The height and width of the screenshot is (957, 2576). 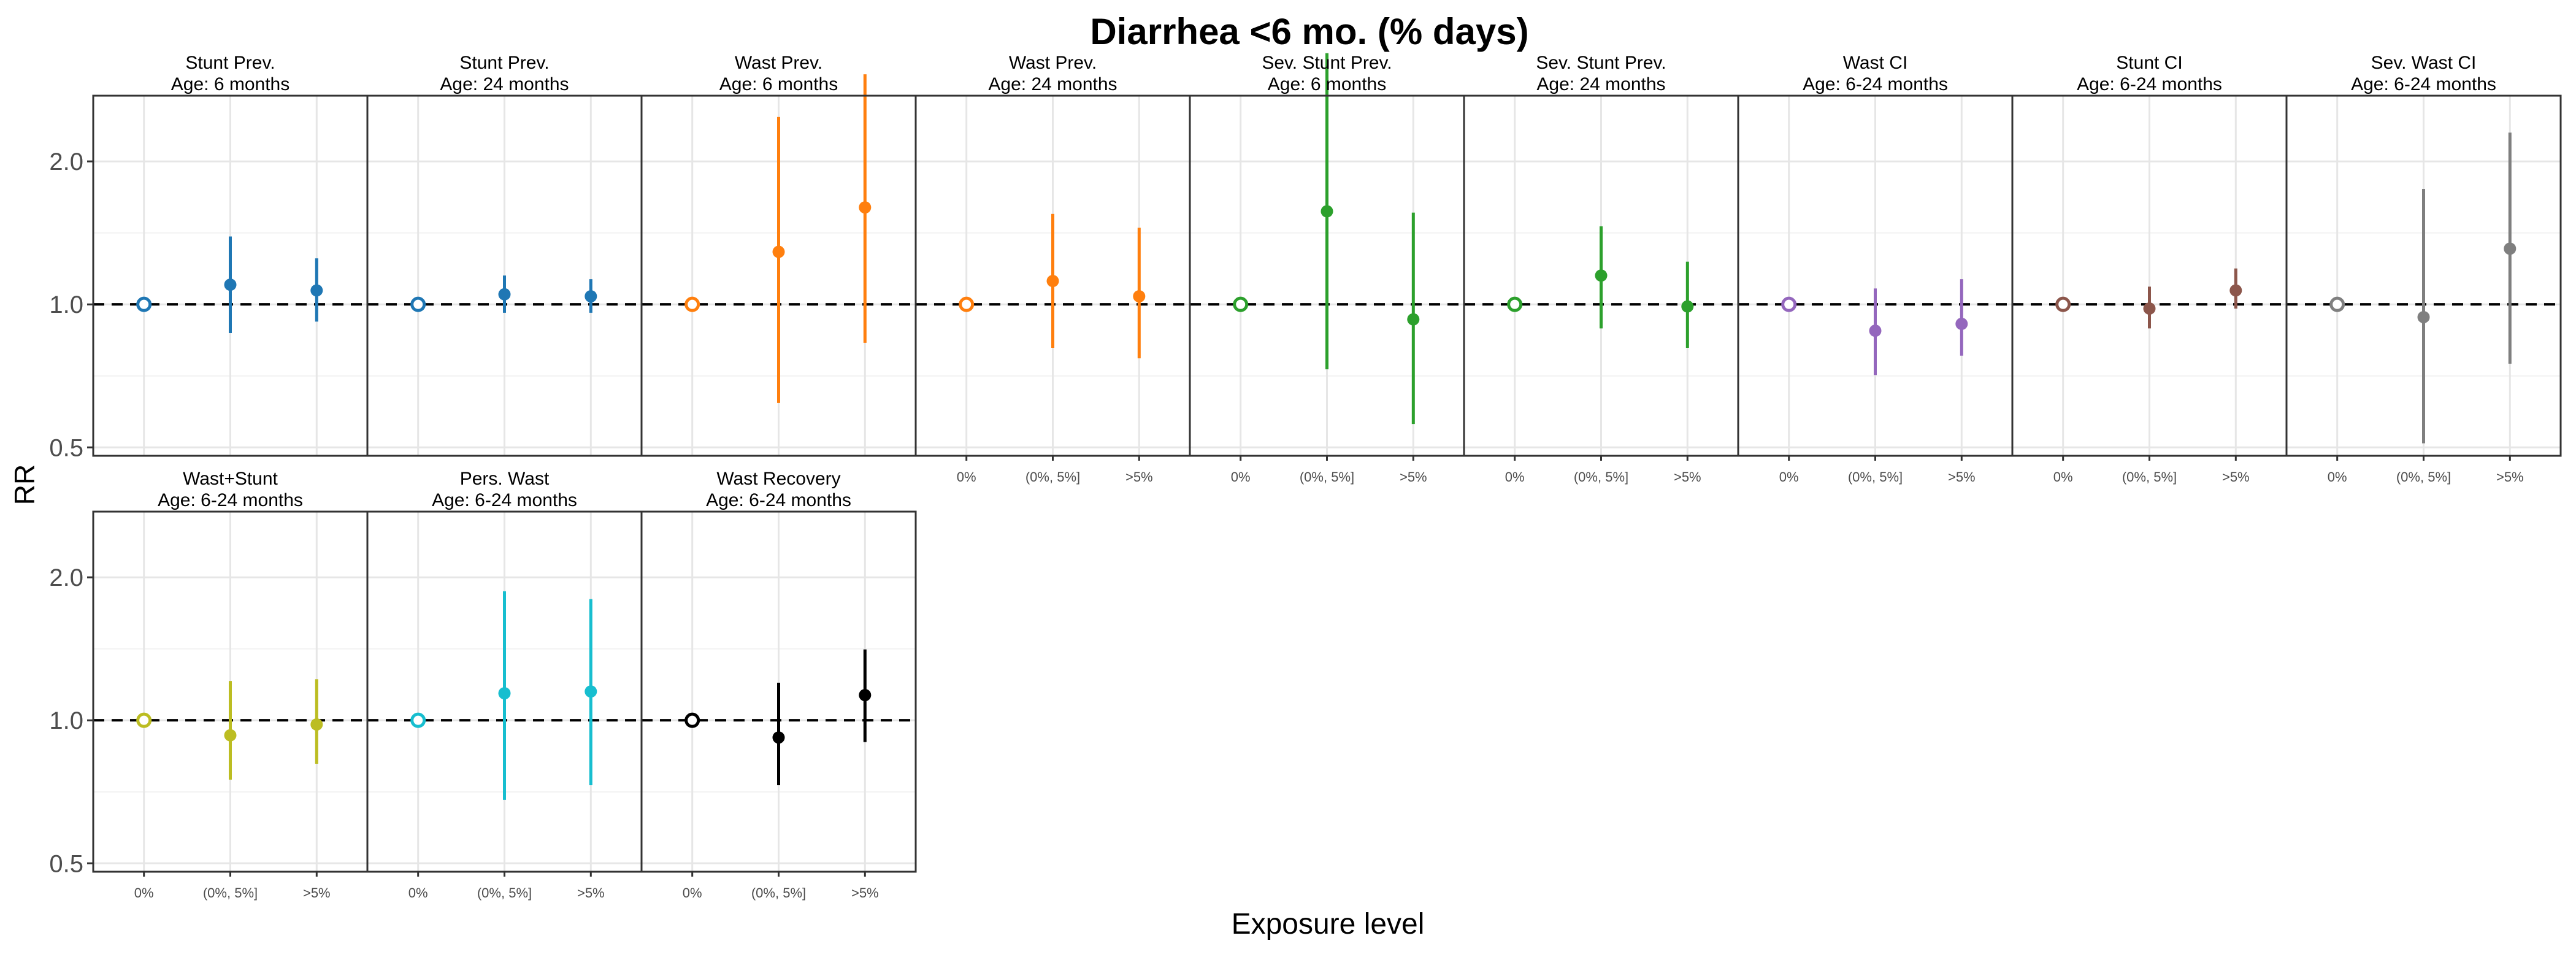 I want to click on facet-title: Wast Recovery, so click(x=778, y=479).